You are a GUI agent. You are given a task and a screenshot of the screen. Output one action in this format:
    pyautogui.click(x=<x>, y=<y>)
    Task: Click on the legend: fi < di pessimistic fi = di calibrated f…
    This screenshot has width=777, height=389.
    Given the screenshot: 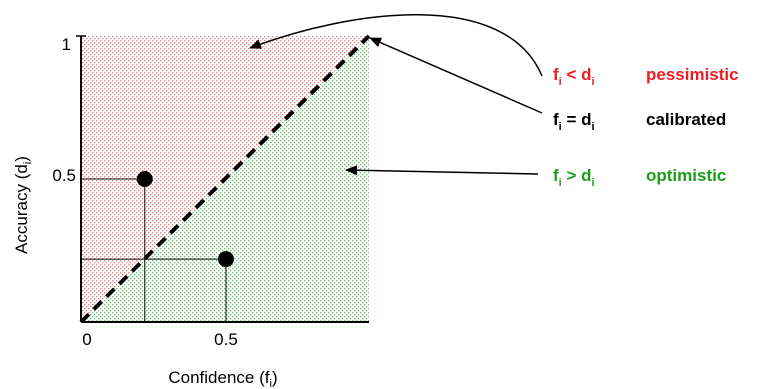 What is the action you would take?
    pyautogui.click(x=646, y=127)
    